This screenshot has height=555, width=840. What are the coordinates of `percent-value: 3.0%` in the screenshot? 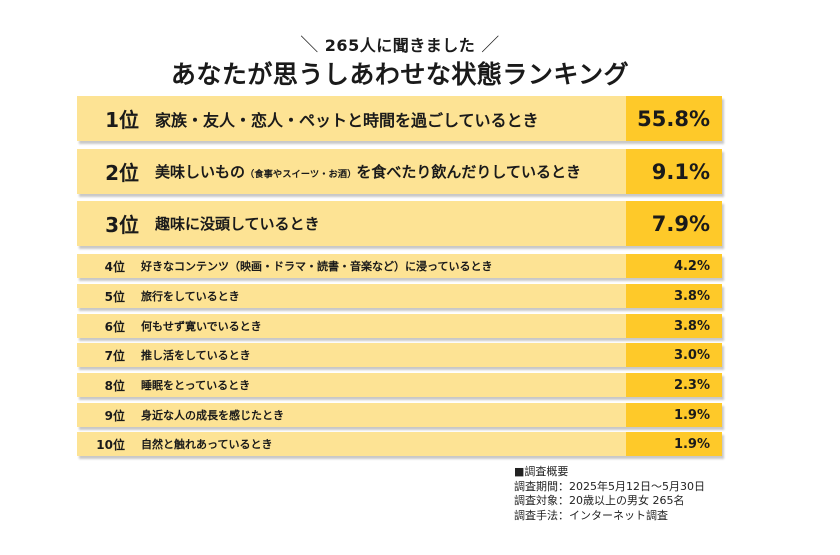 It's located at (674, 355).